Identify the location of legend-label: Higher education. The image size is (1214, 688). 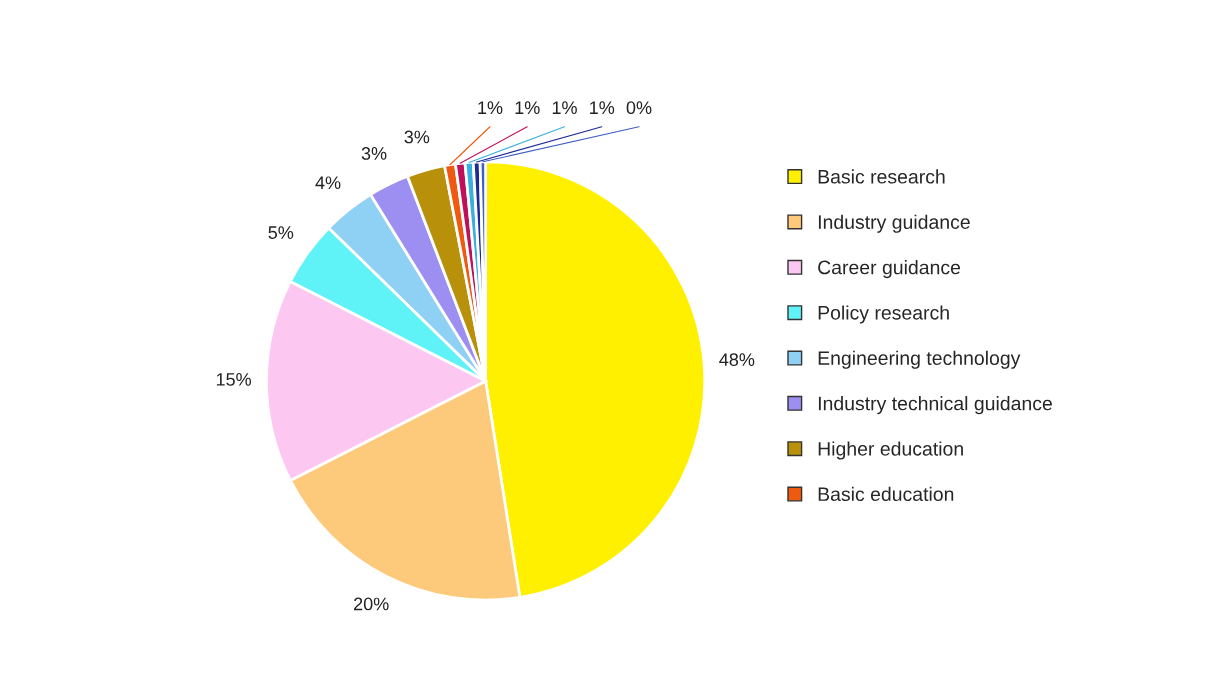
(890, 450).